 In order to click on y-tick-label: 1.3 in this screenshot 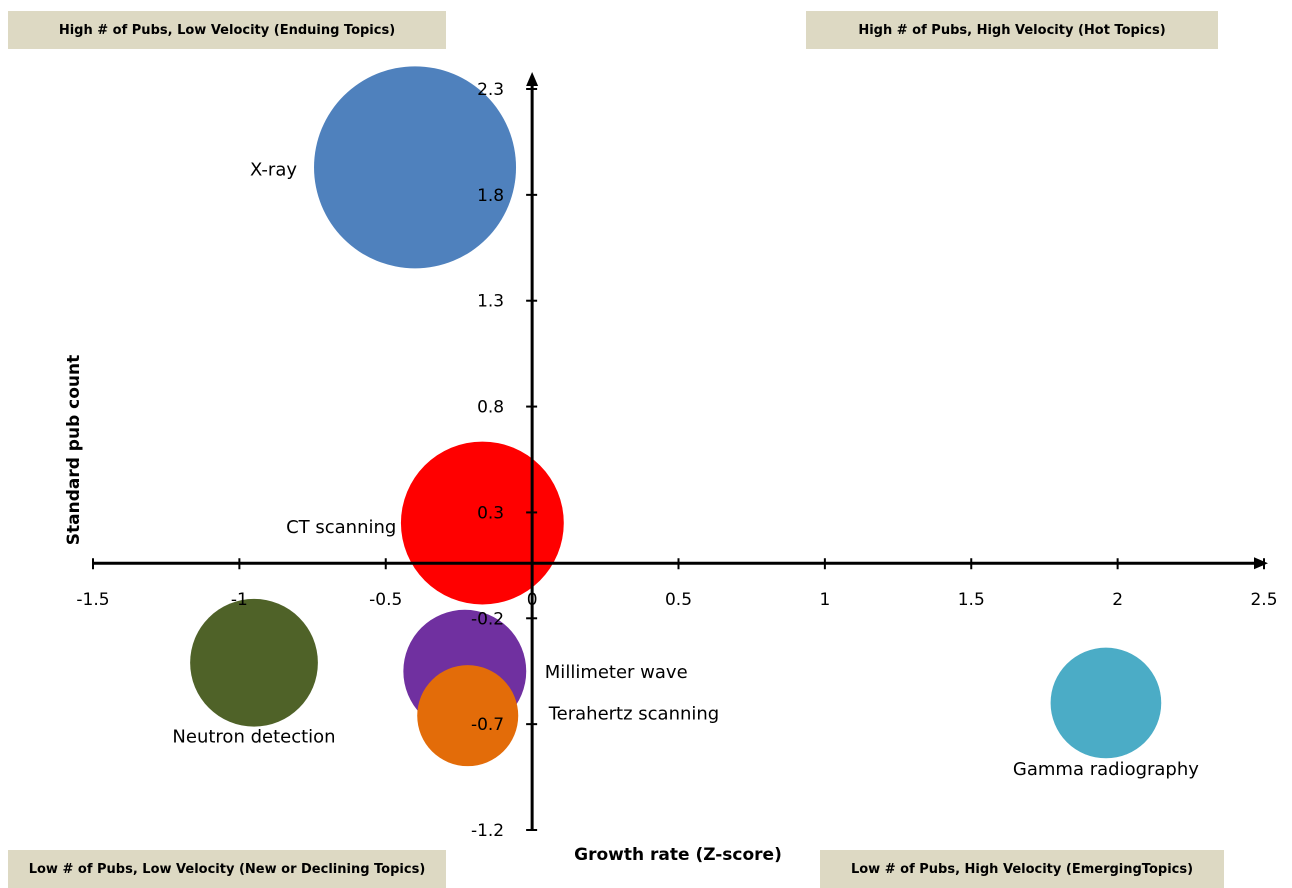, I will do `click(490, 302)`.